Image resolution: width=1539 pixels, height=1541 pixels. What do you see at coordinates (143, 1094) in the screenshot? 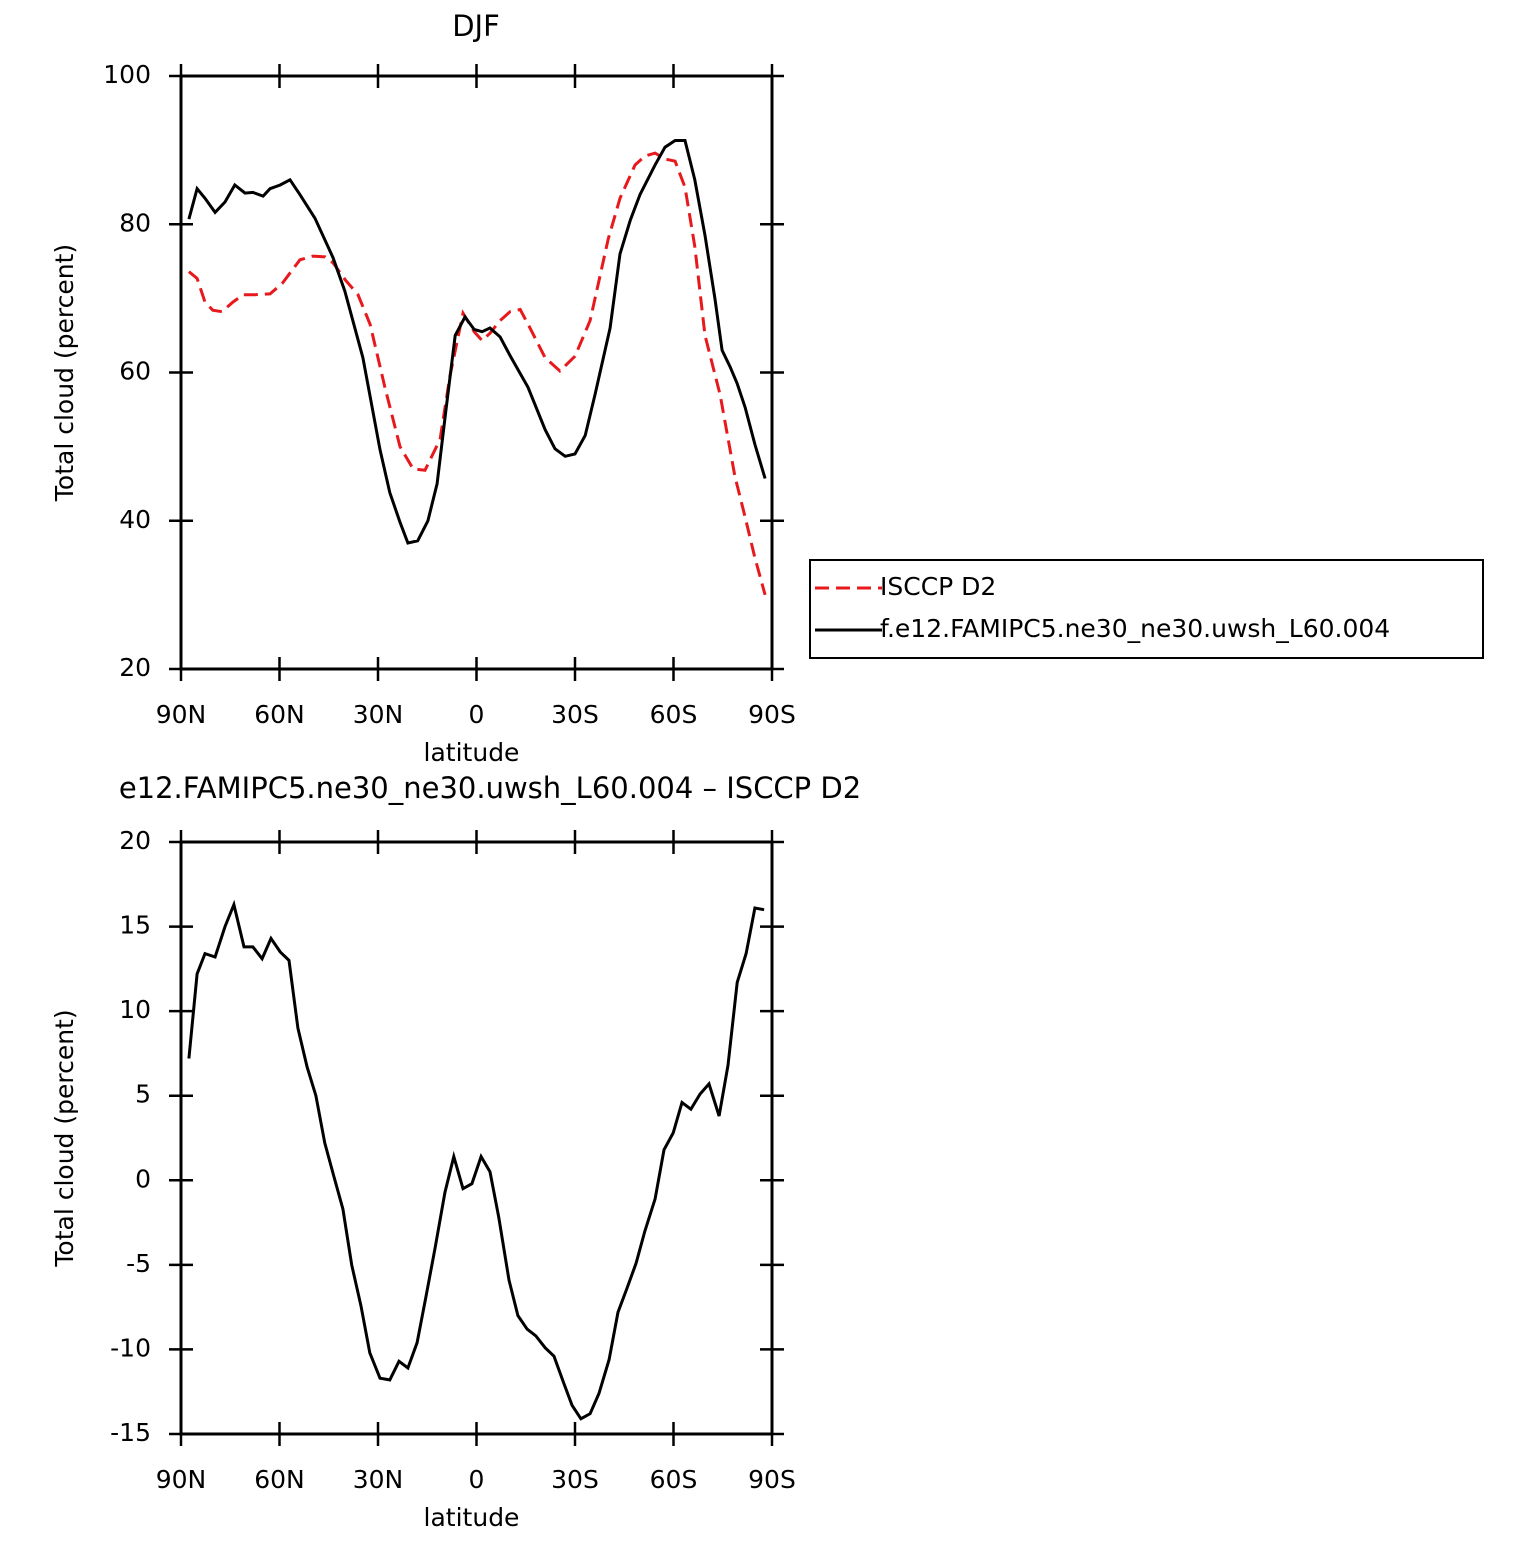
I see `y-tick-label: 5` at bounding box center [143, 1094].